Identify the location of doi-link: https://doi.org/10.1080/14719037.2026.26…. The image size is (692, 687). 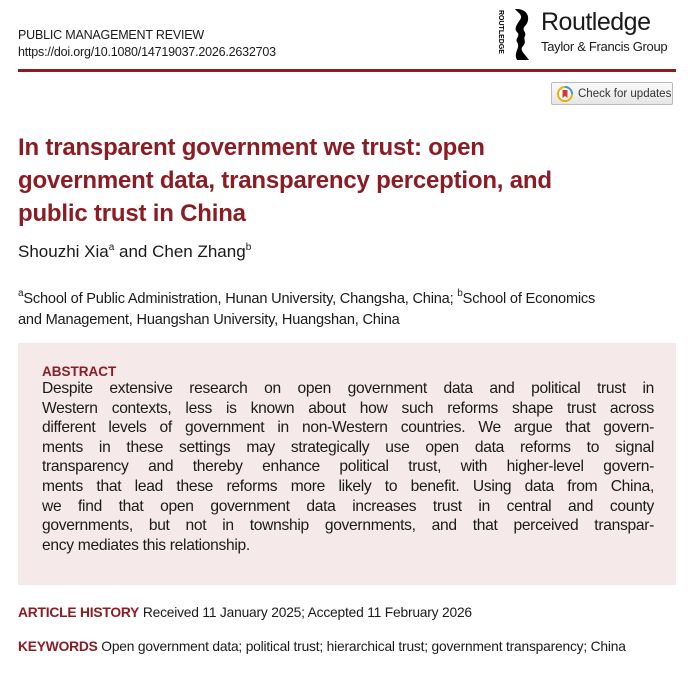
(147, 52).